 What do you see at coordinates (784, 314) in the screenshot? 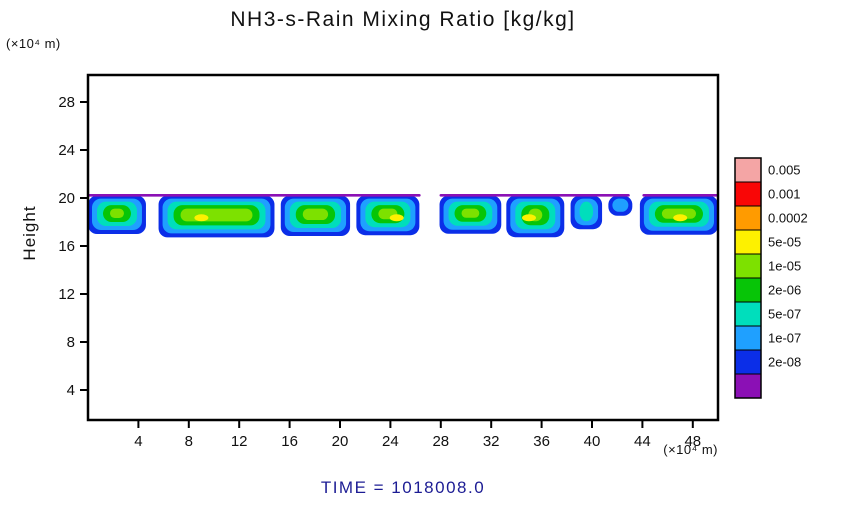
I see `colorbar-label: 5e-07` at bounding box center [784, 314].